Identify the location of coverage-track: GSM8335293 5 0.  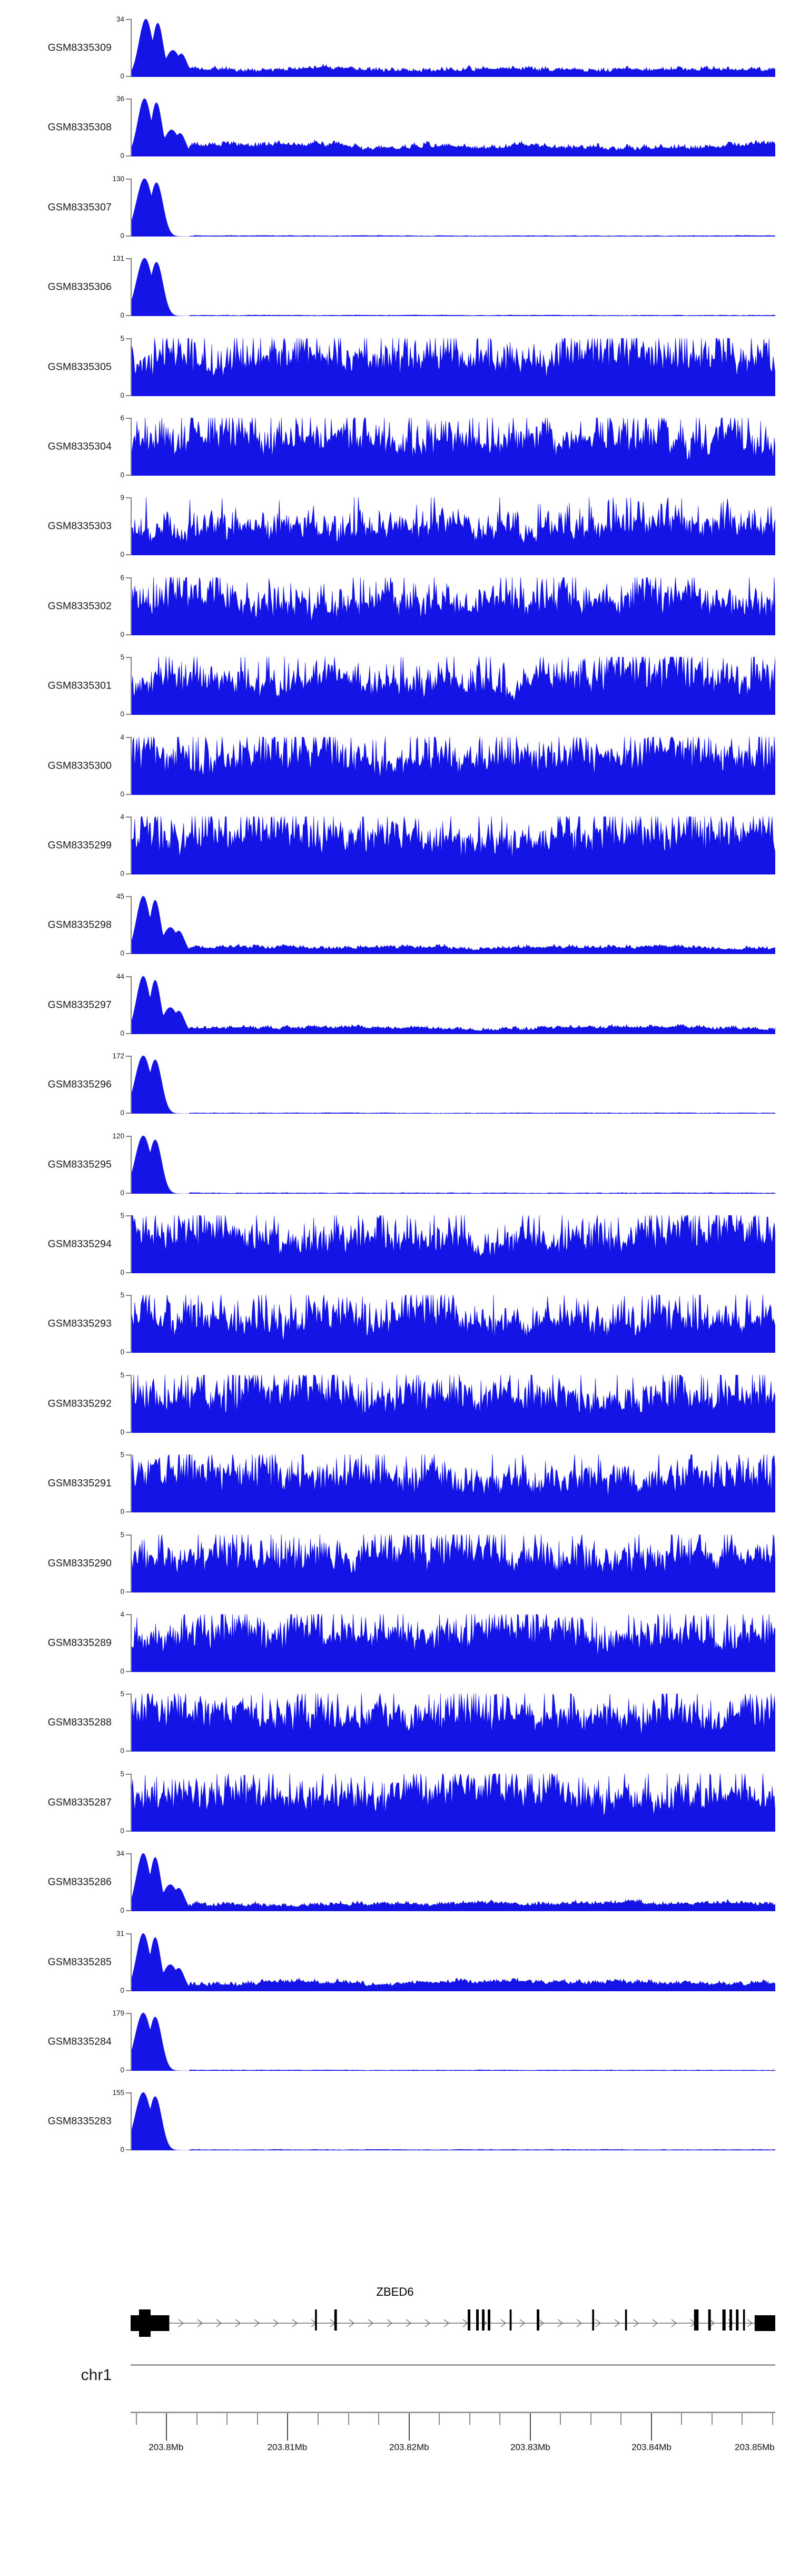
(395, 1324).